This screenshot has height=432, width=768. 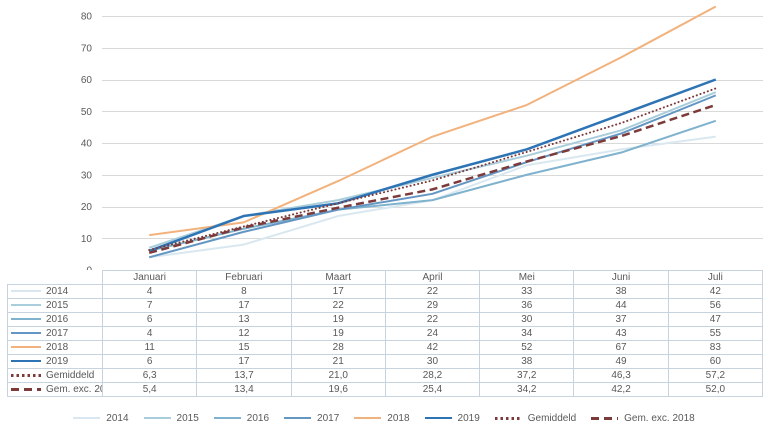 What do you see at coordinates (527, 291) in the screenshot?
I see `value-cell: 33` at bounding box center [527, 291].